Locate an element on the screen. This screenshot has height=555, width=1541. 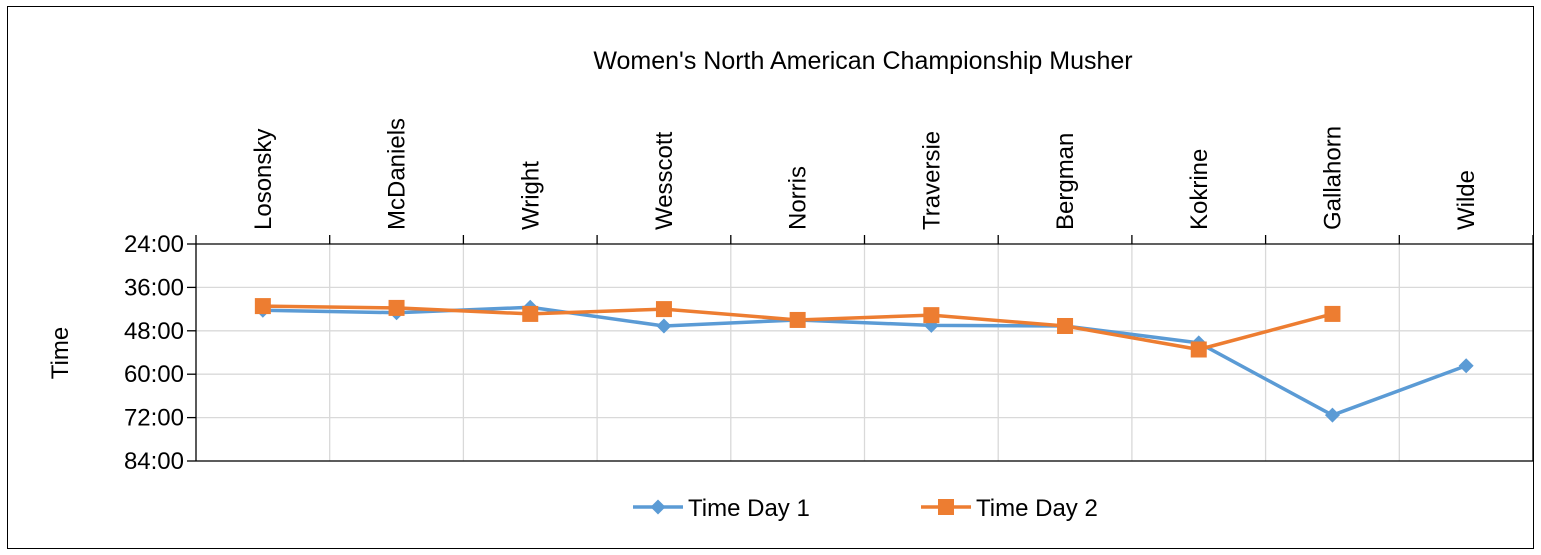
x-tick-label: McDaniels is located at coordinates (397, 174).